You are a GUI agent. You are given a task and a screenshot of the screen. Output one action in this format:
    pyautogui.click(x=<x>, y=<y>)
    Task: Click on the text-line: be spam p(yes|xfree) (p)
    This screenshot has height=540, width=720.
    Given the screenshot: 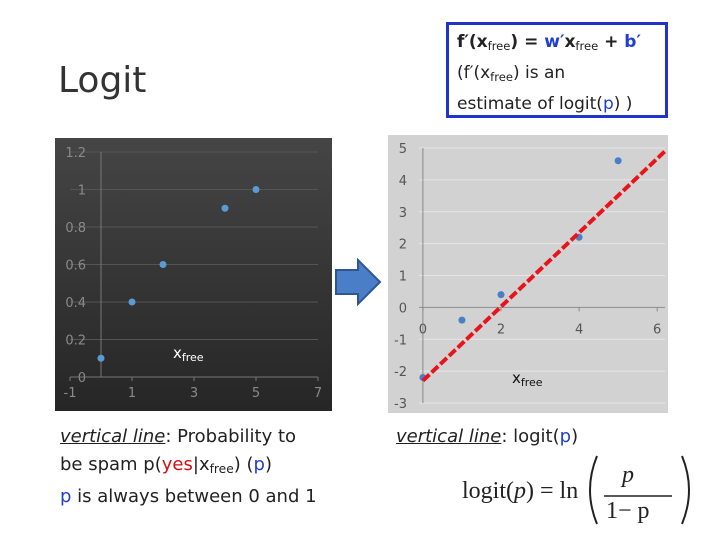 What is the action you would take?
    pyautogui.click(x=188, y=467)
    